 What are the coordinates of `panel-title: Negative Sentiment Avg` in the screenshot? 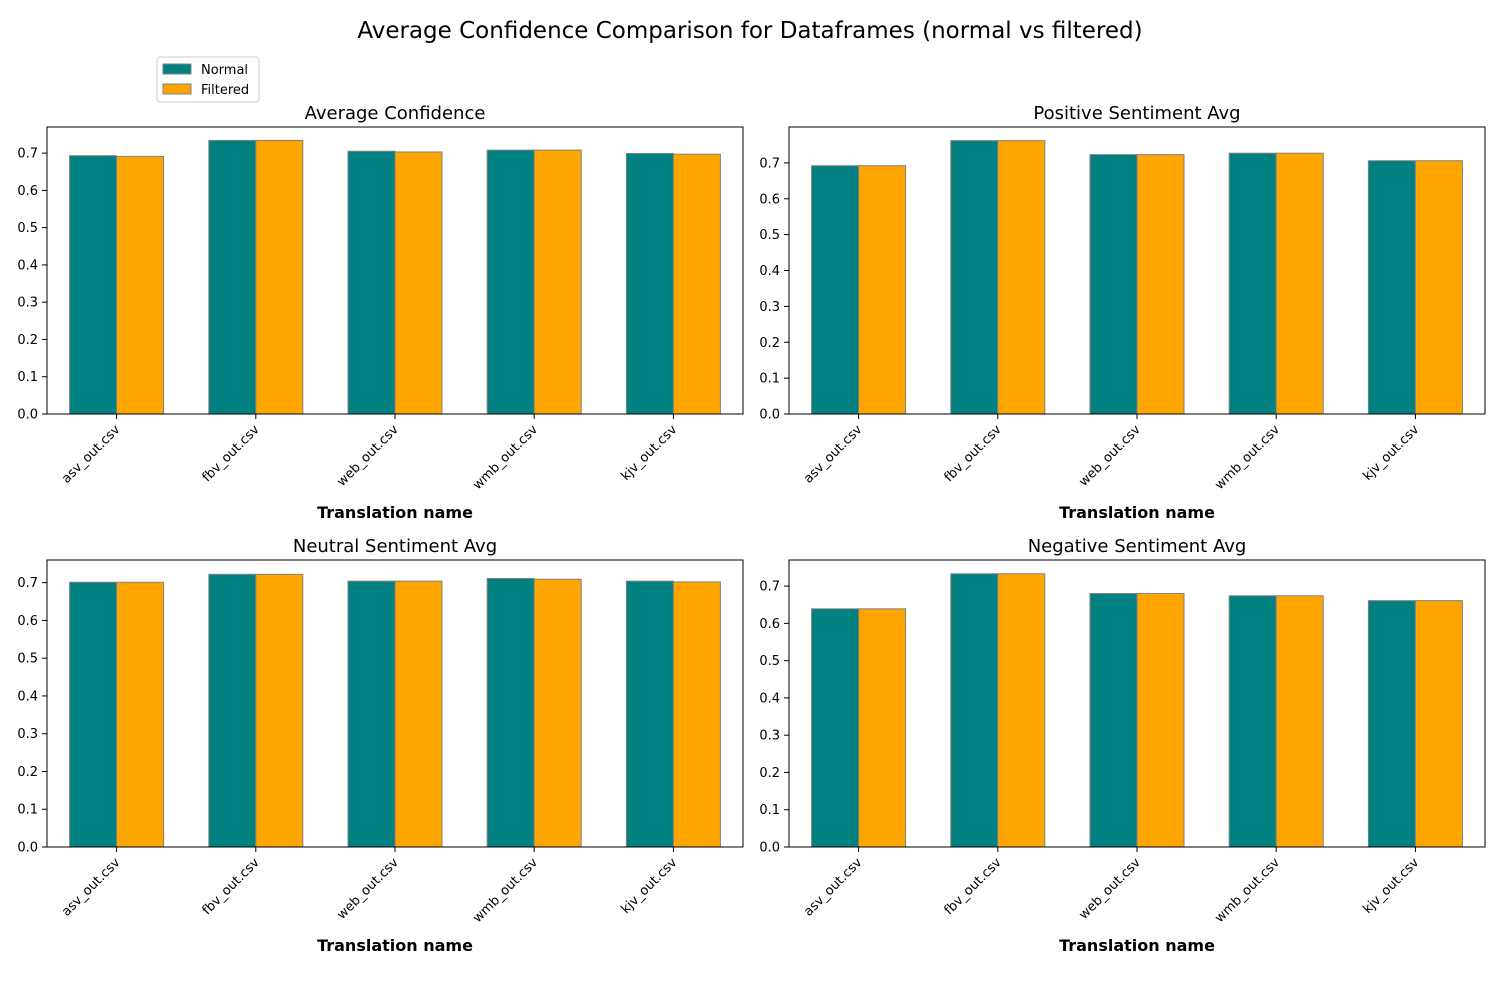 It's located at (1137, 546).